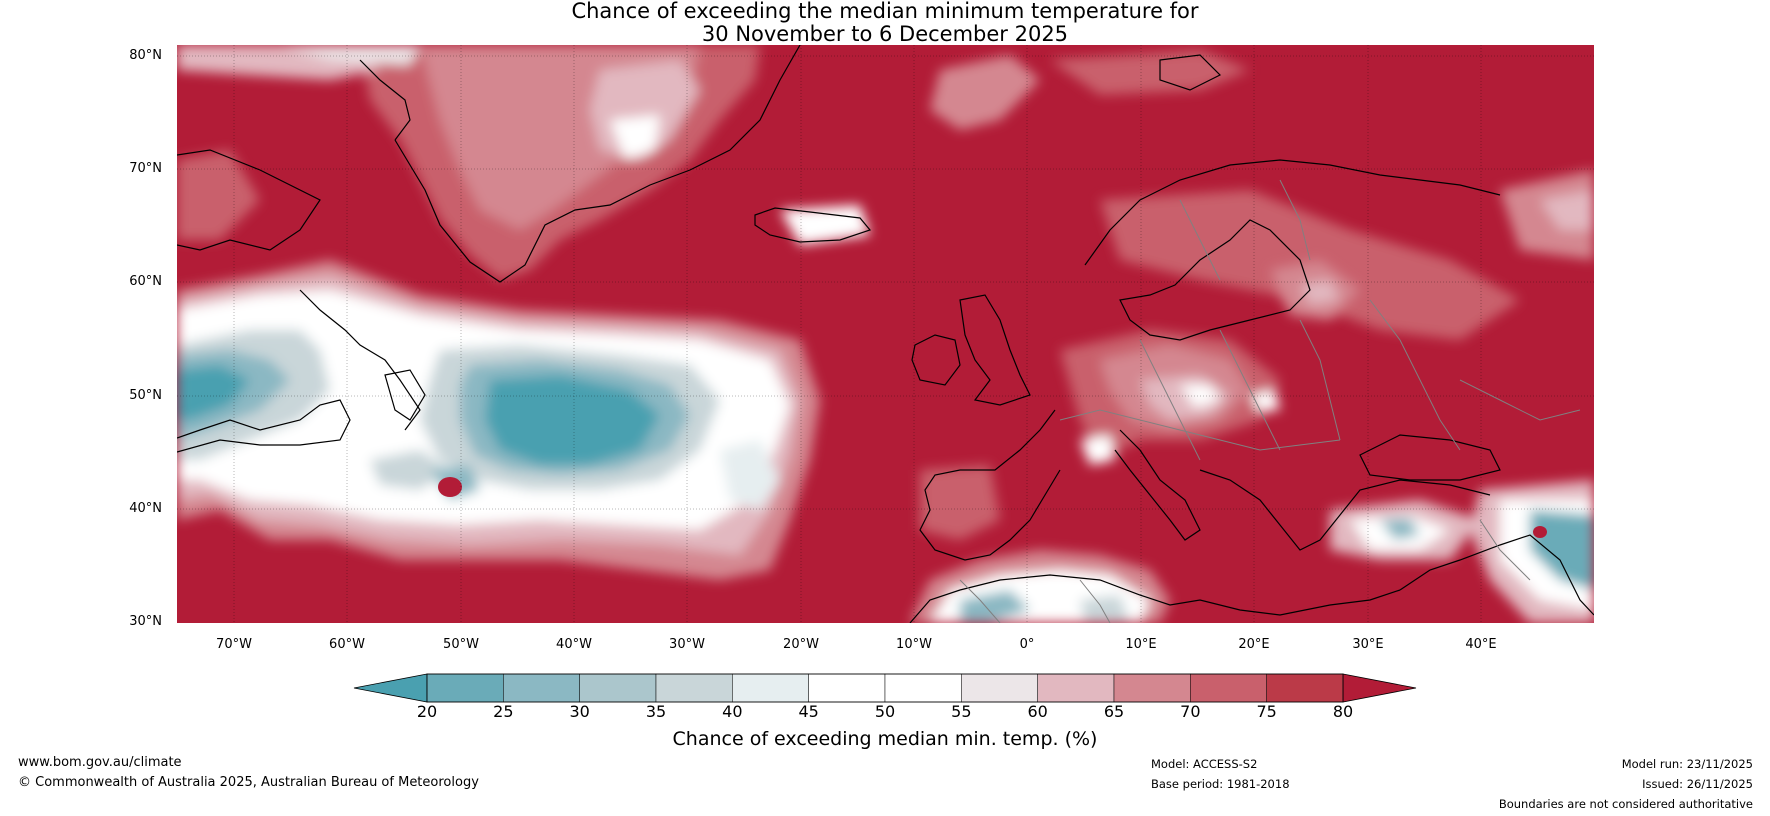 The height and width of the screenshot is (816, 1770). What do you see at coordinates (1266, 711) in the screenshot?
I see `colorbar-tick-label: 75` at bounding box center [1266, 711].